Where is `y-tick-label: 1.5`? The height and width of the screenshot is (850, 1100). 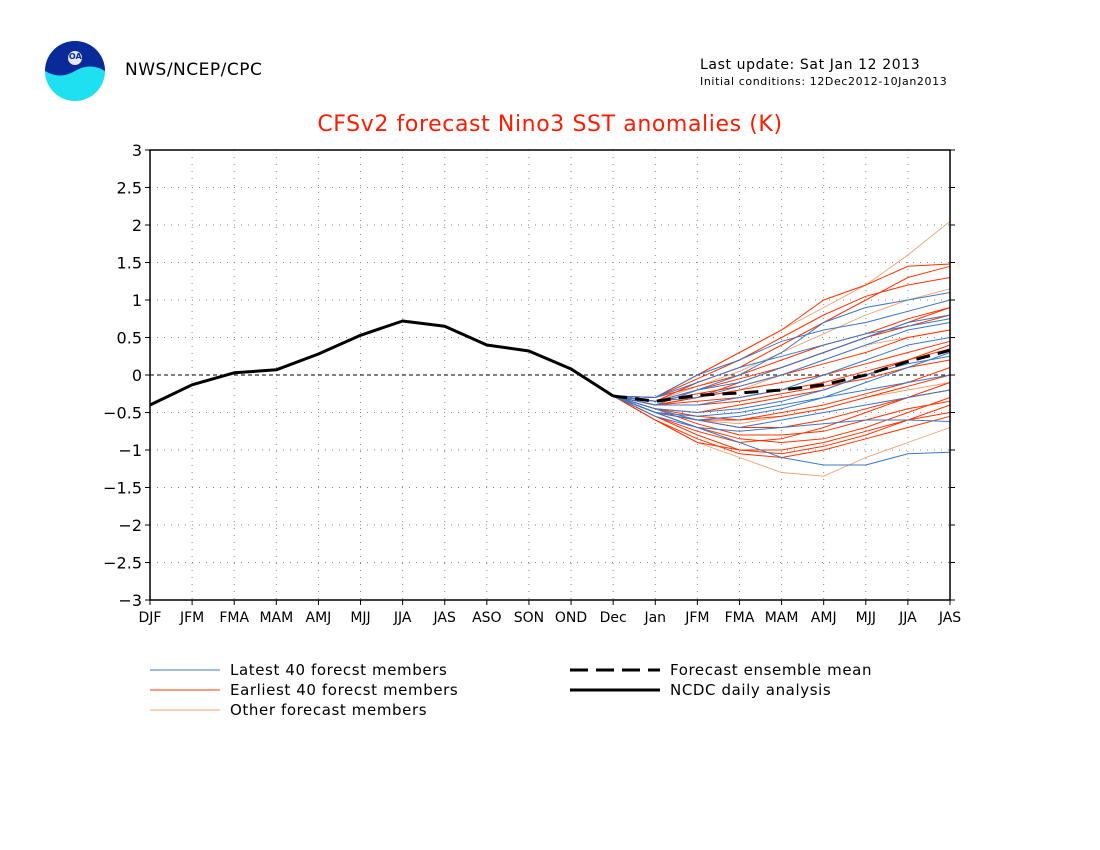
y-tick-label: 1.5 is located at coordinates (129, 263).